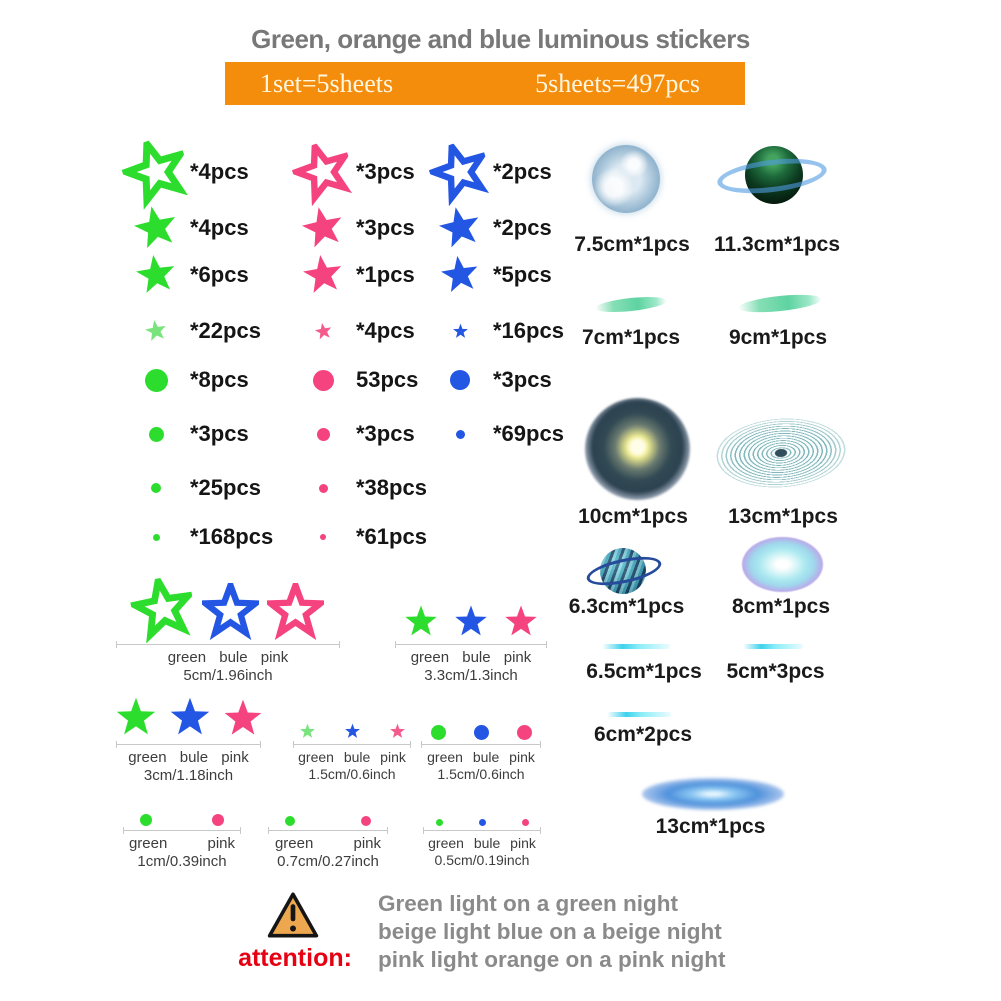  I want to click on saturn-size-label: 6.3cm*1pcs, so click(626, 606).